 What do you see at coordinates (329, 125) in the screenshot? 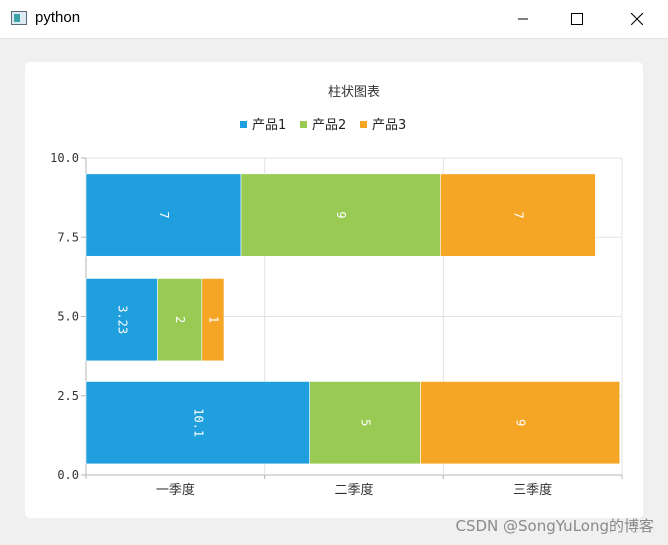
I see `legend-label-2: 产品2` at bounding box center [329, 125].